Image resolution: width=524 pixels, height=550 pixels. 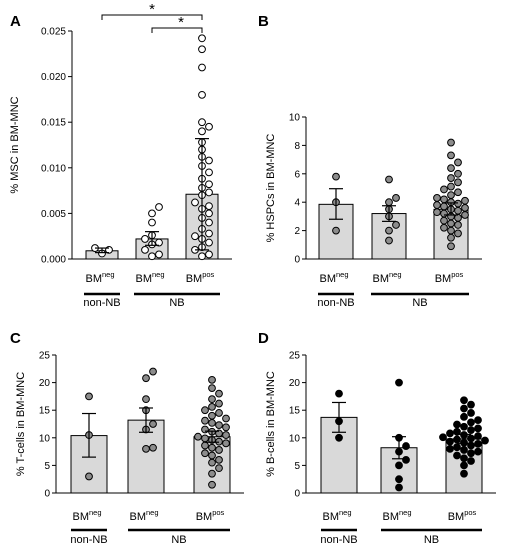 I want to click on y-axis-label: % MSC in BM-MNC, so click(x=15, y=144).